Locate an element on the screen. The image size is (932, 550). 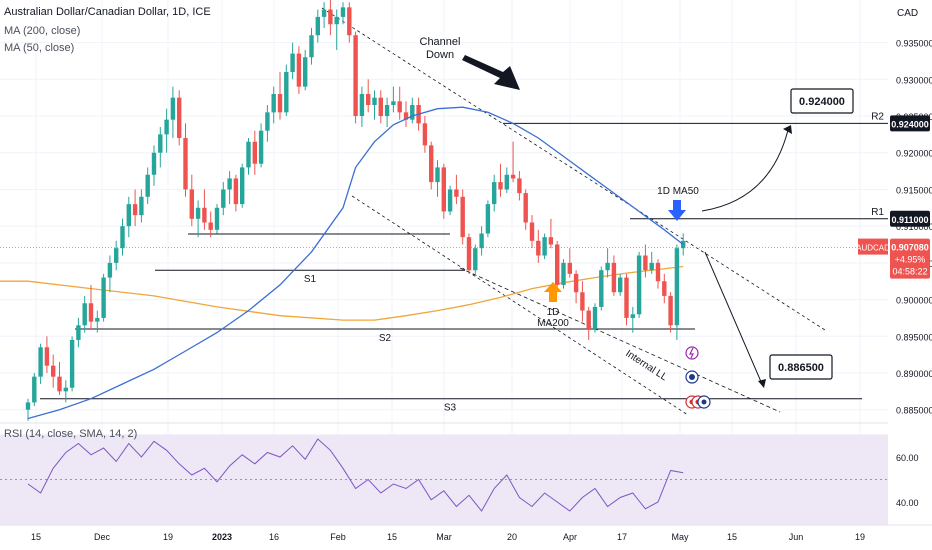
current-price-label: 0.907080 is located at coordinates (910, 248).